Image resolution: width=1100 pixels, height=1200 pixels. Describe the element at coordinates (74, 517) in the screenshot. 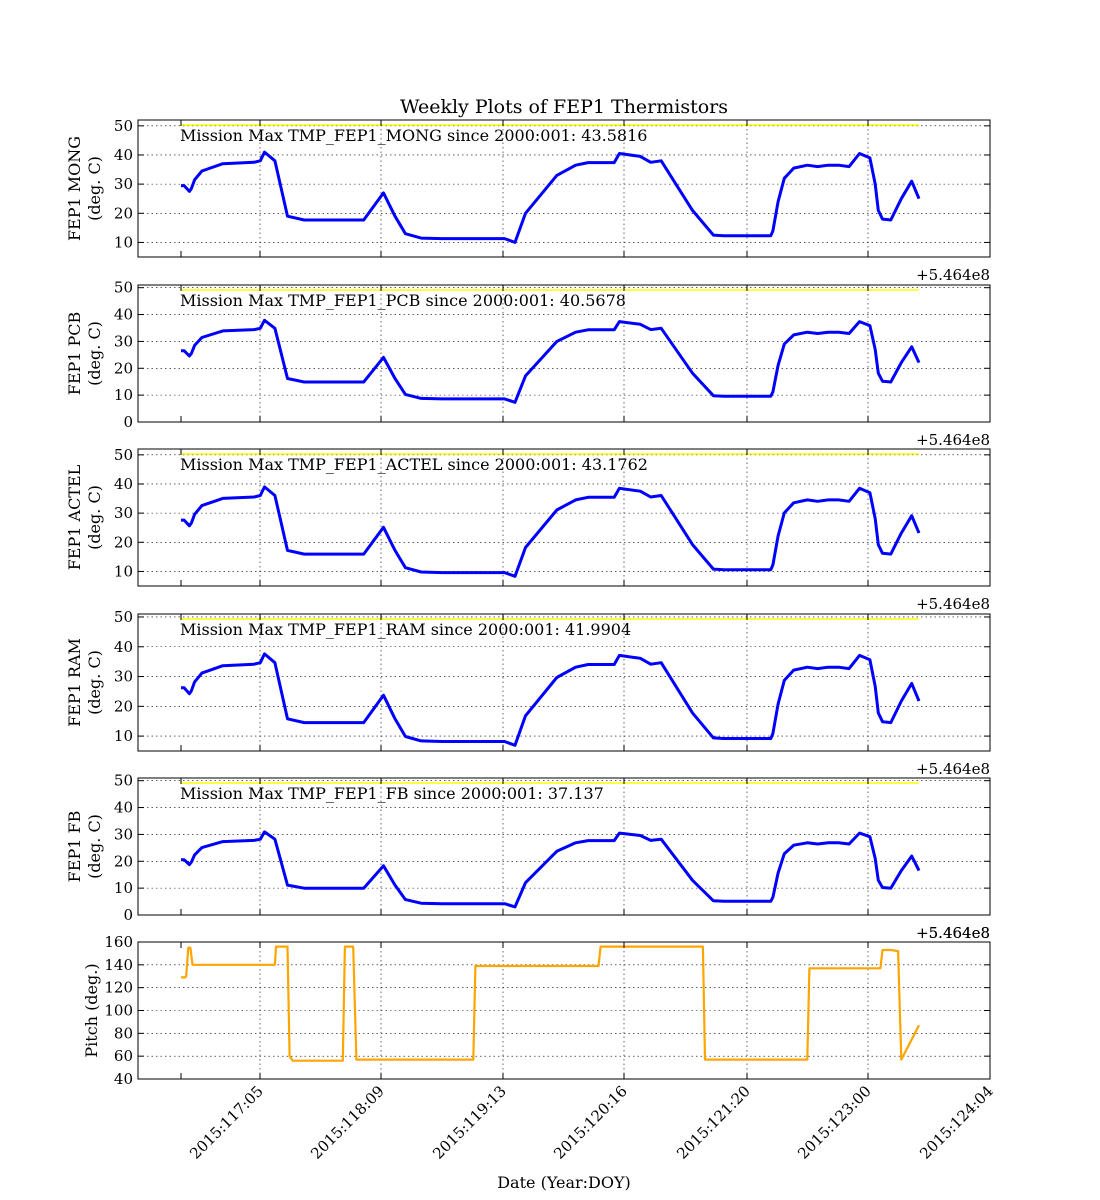

I see `y-axis-label-line: FEP1 ACTEL` at that location.